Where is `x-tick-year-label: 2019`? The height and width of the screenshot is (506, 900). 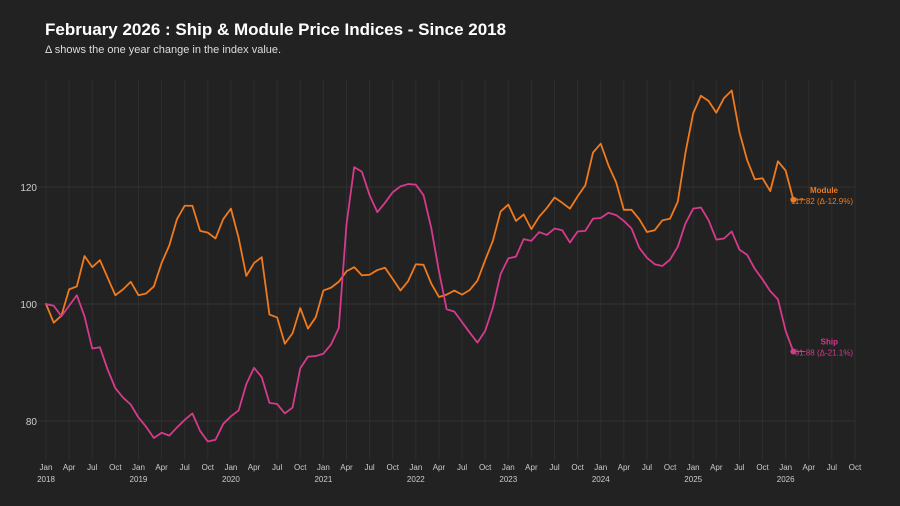
x-tick-year-label: 2019 is located at coordinates (139, 479).